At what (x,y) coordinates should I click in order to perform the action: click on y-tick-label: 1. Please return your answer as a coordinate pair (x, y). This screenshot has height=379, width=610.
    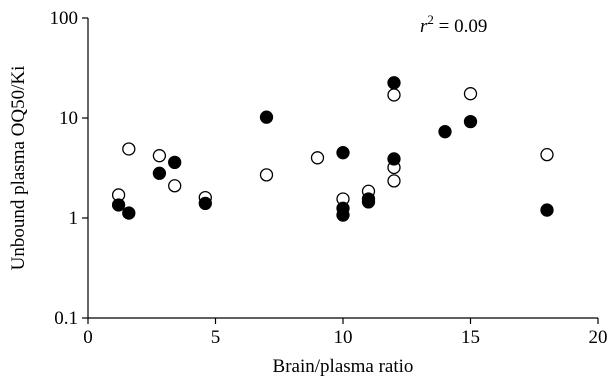
    Looking at the image, I should click on (74, 218).